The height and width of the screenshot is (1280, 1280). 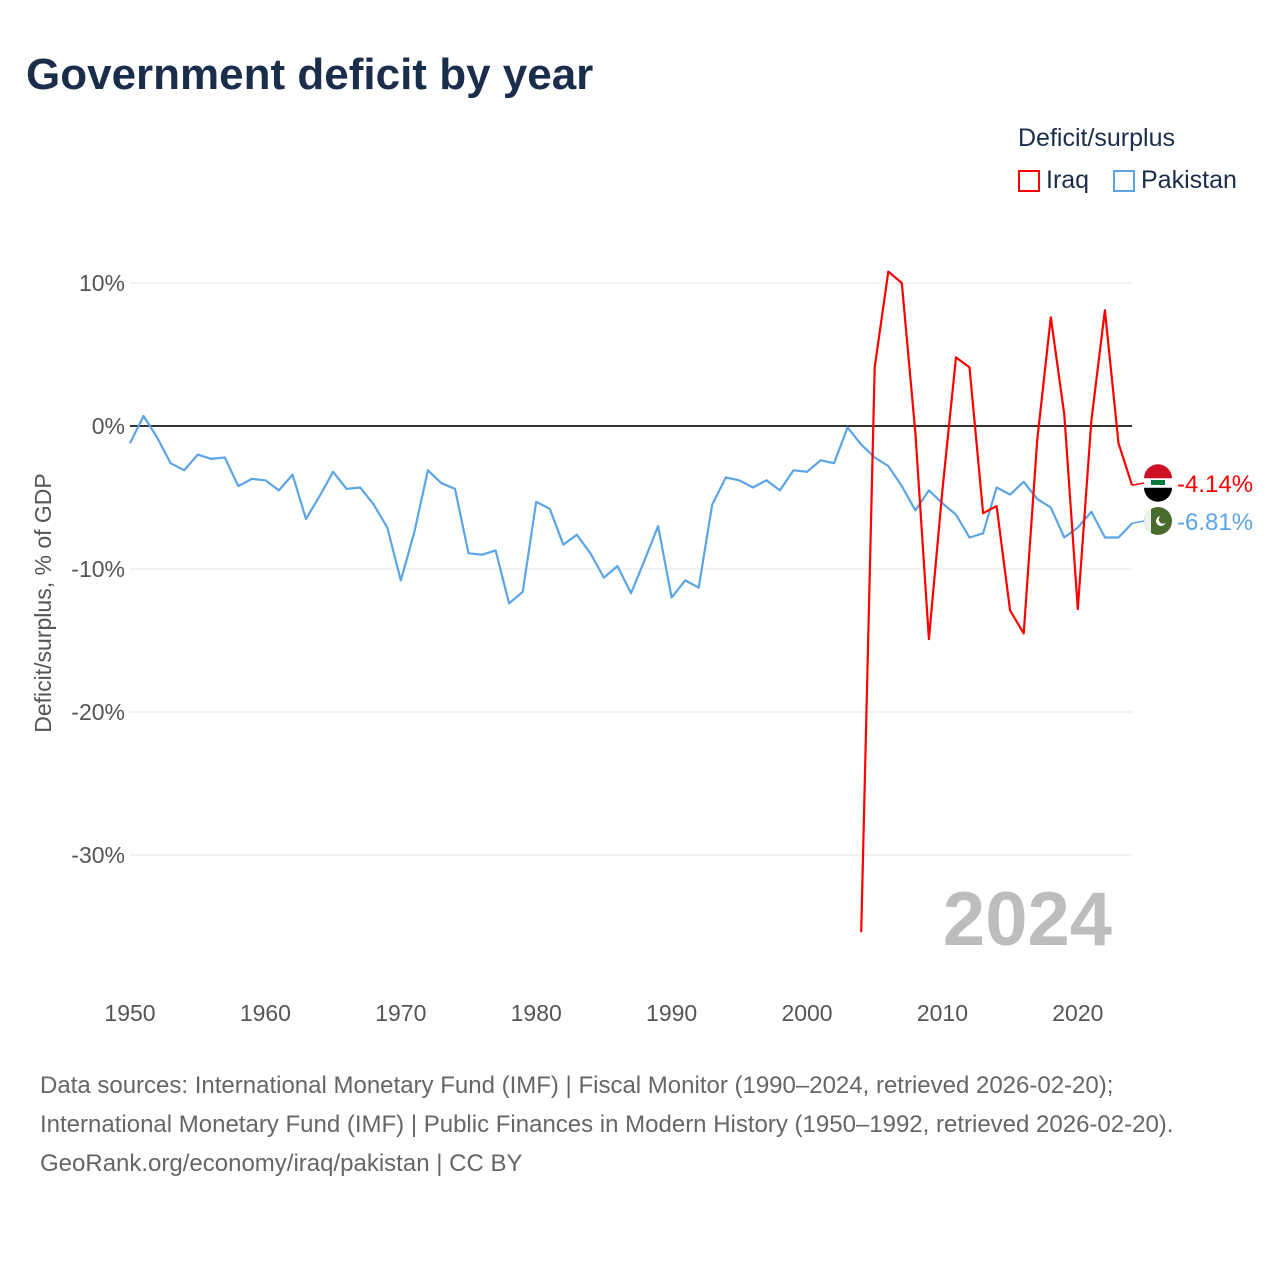 What do you see at coordinates (536, 1013) in the screenshot?
I see `x-tick-label: 1980` at bounding box center [536, 1013].